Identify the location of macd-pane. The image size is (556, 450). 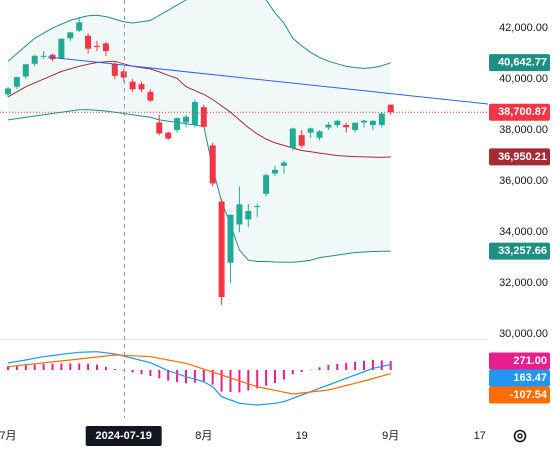
(199, 378).